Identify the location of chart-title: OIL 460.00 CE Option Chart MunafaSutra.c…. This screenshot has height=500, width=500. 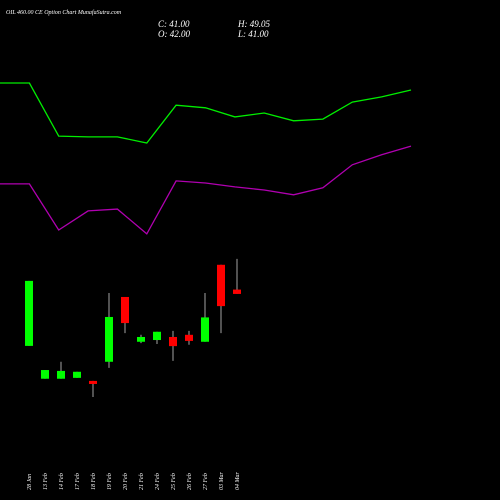
(64, 12).